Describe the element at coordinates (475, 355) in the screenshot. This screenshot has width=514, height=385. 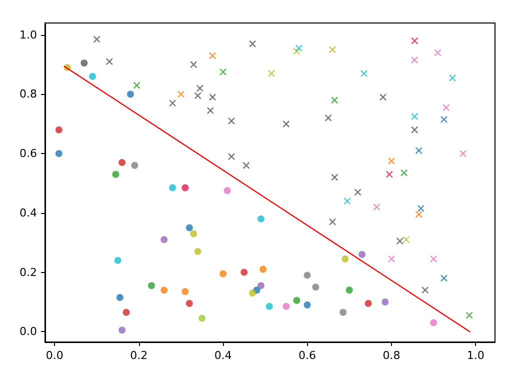
I see `x-tick-label: 1.0` at that location.